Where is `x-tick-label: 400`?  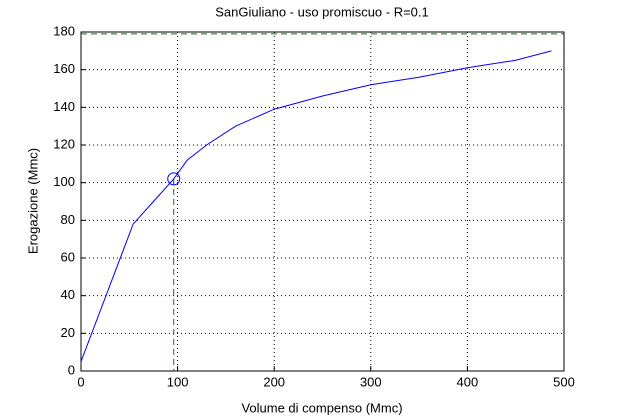 x-tick-label: 400 is located at coordinates (468, 381).